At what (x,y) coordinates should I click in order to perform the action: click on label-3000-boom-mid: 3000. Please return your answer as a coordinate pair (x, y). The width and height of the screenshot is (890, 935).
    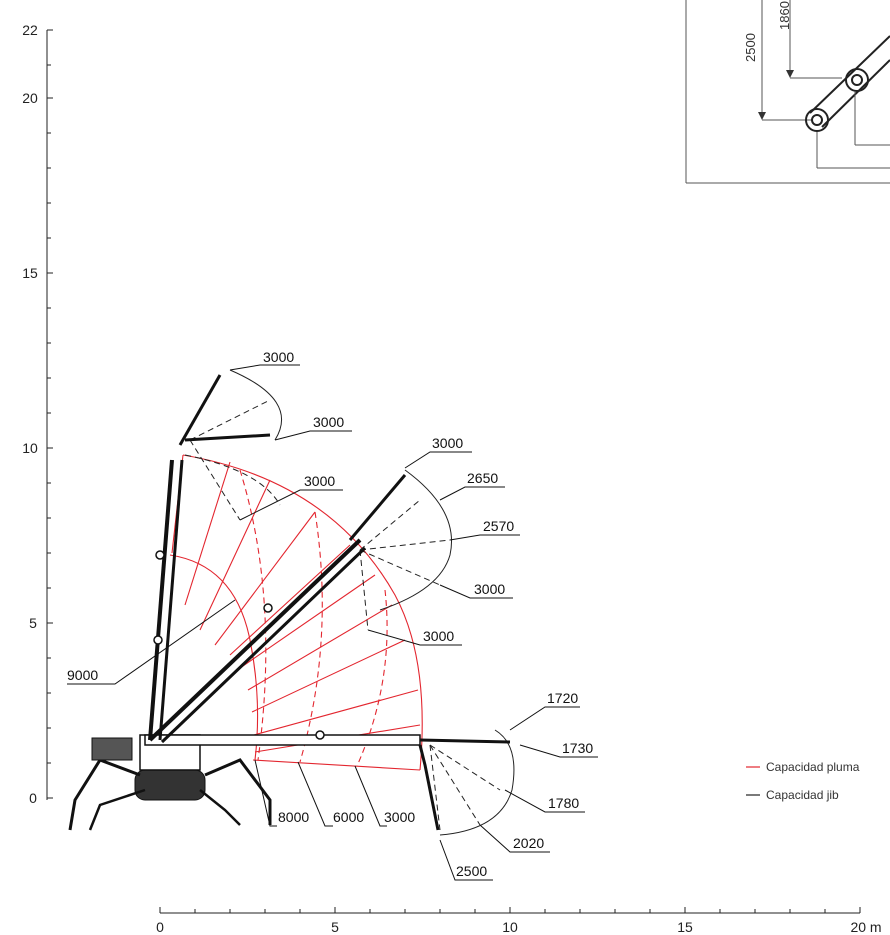
    Looking at the image, I should click on (438, 636).